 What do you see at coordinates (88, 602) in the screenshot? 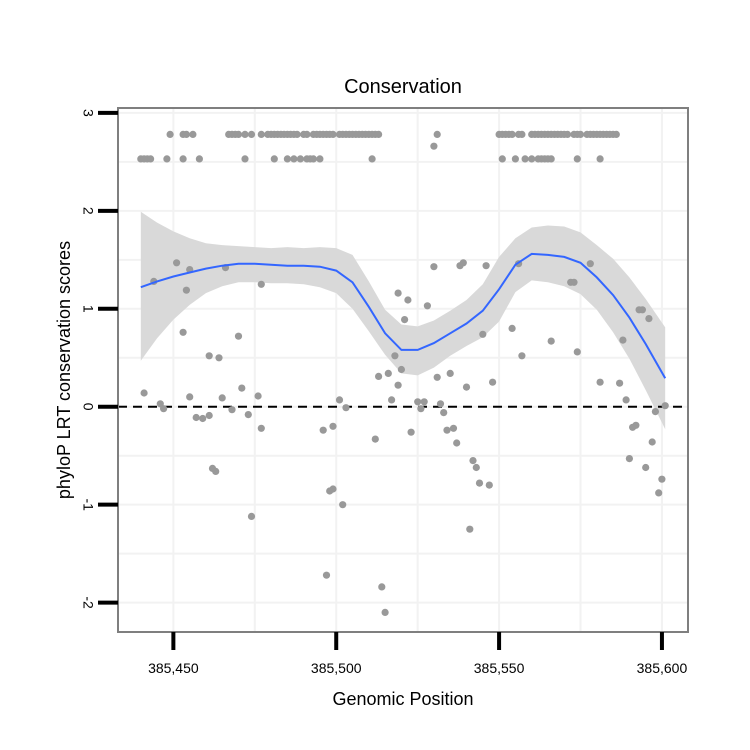
I see `y-tick-label: -2` at bounding box center [88, 602].